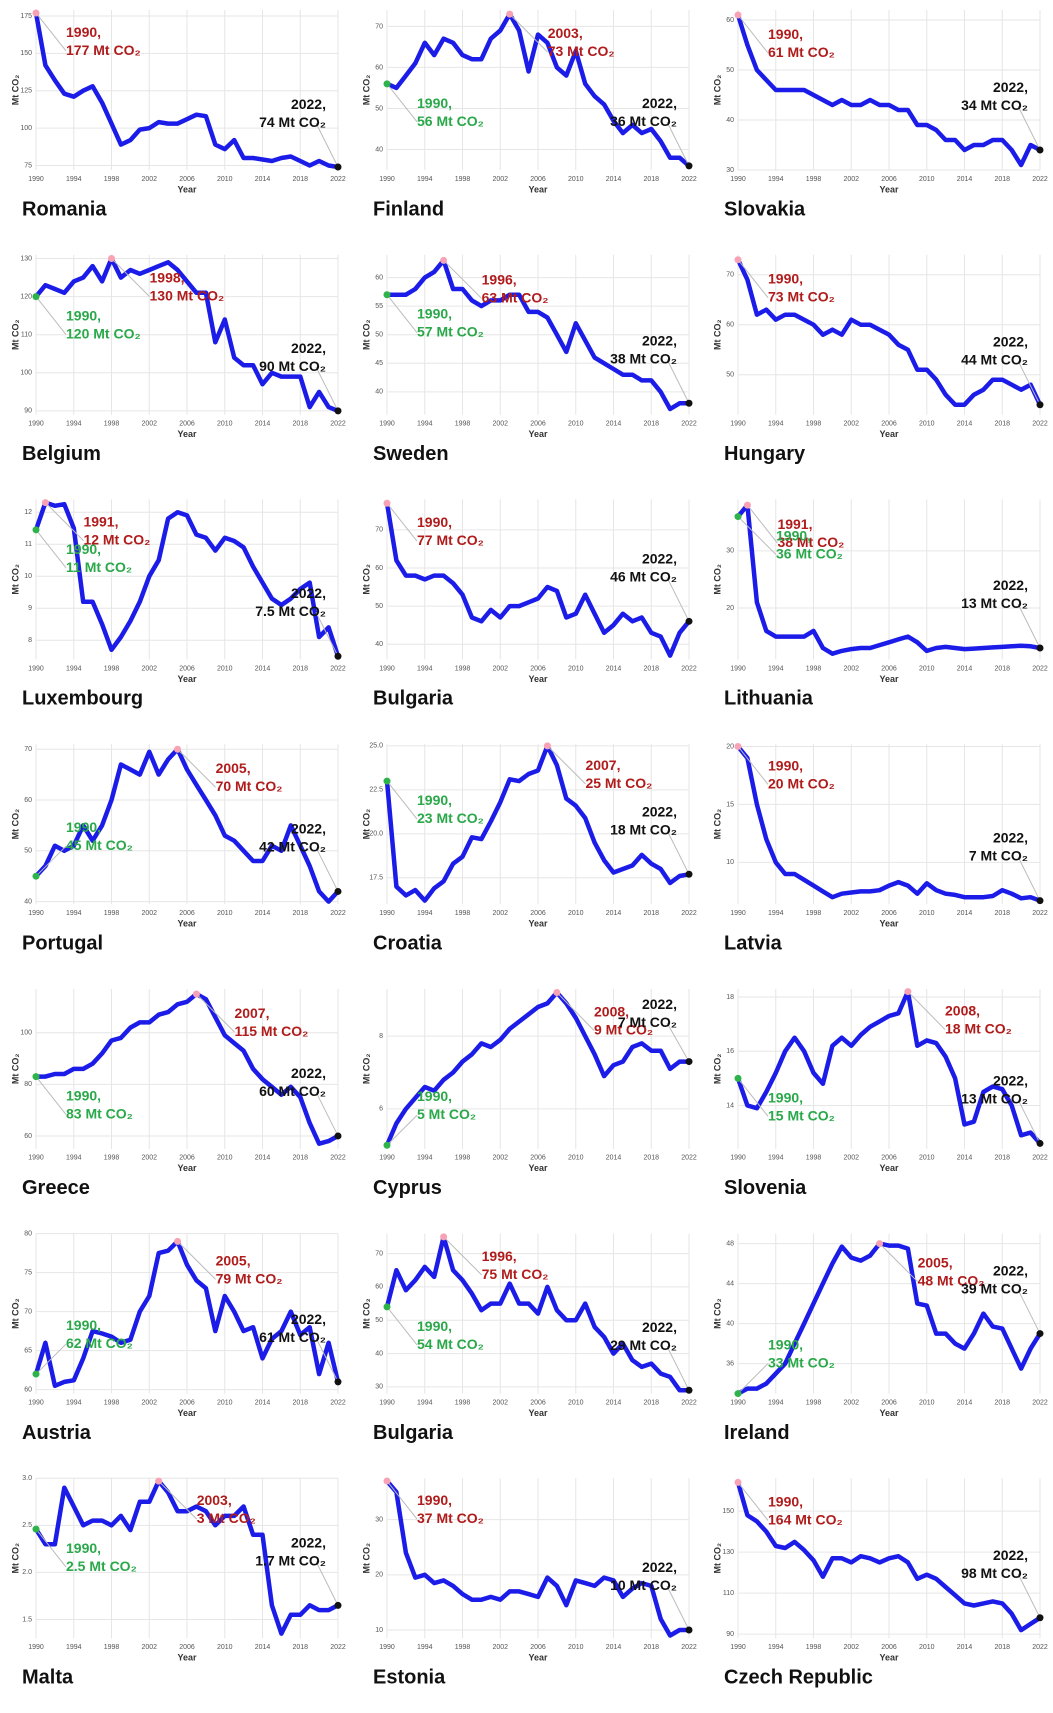 The image size is (1053, 1713). What do you see at coordinates (99, 836) in the screenshot?
I see `annotation: 1990, 45 Mt CO₂` at bounding box center [99, 836].